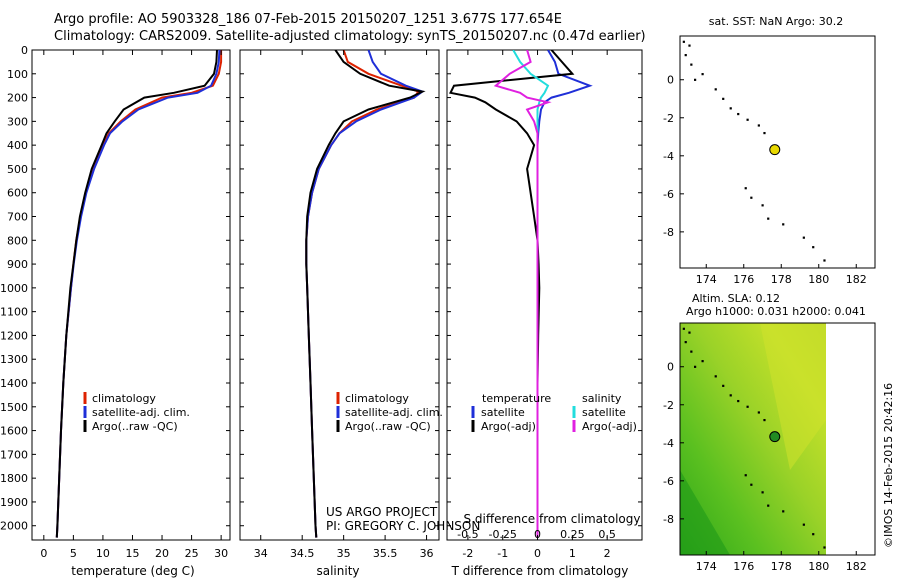  I want to click on imos-timestamp: ©IMOS 14-Feb-2015 20:42:16, so click(888, 465).